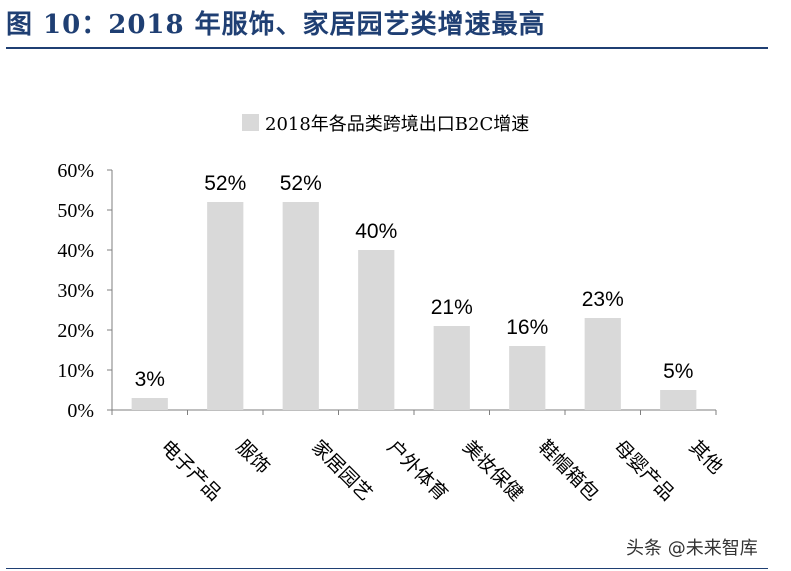  What do you see at coordinates (80, 411) in the screenshot?
I see `y-tick-label: 0%` at bounding box center [80, 411].